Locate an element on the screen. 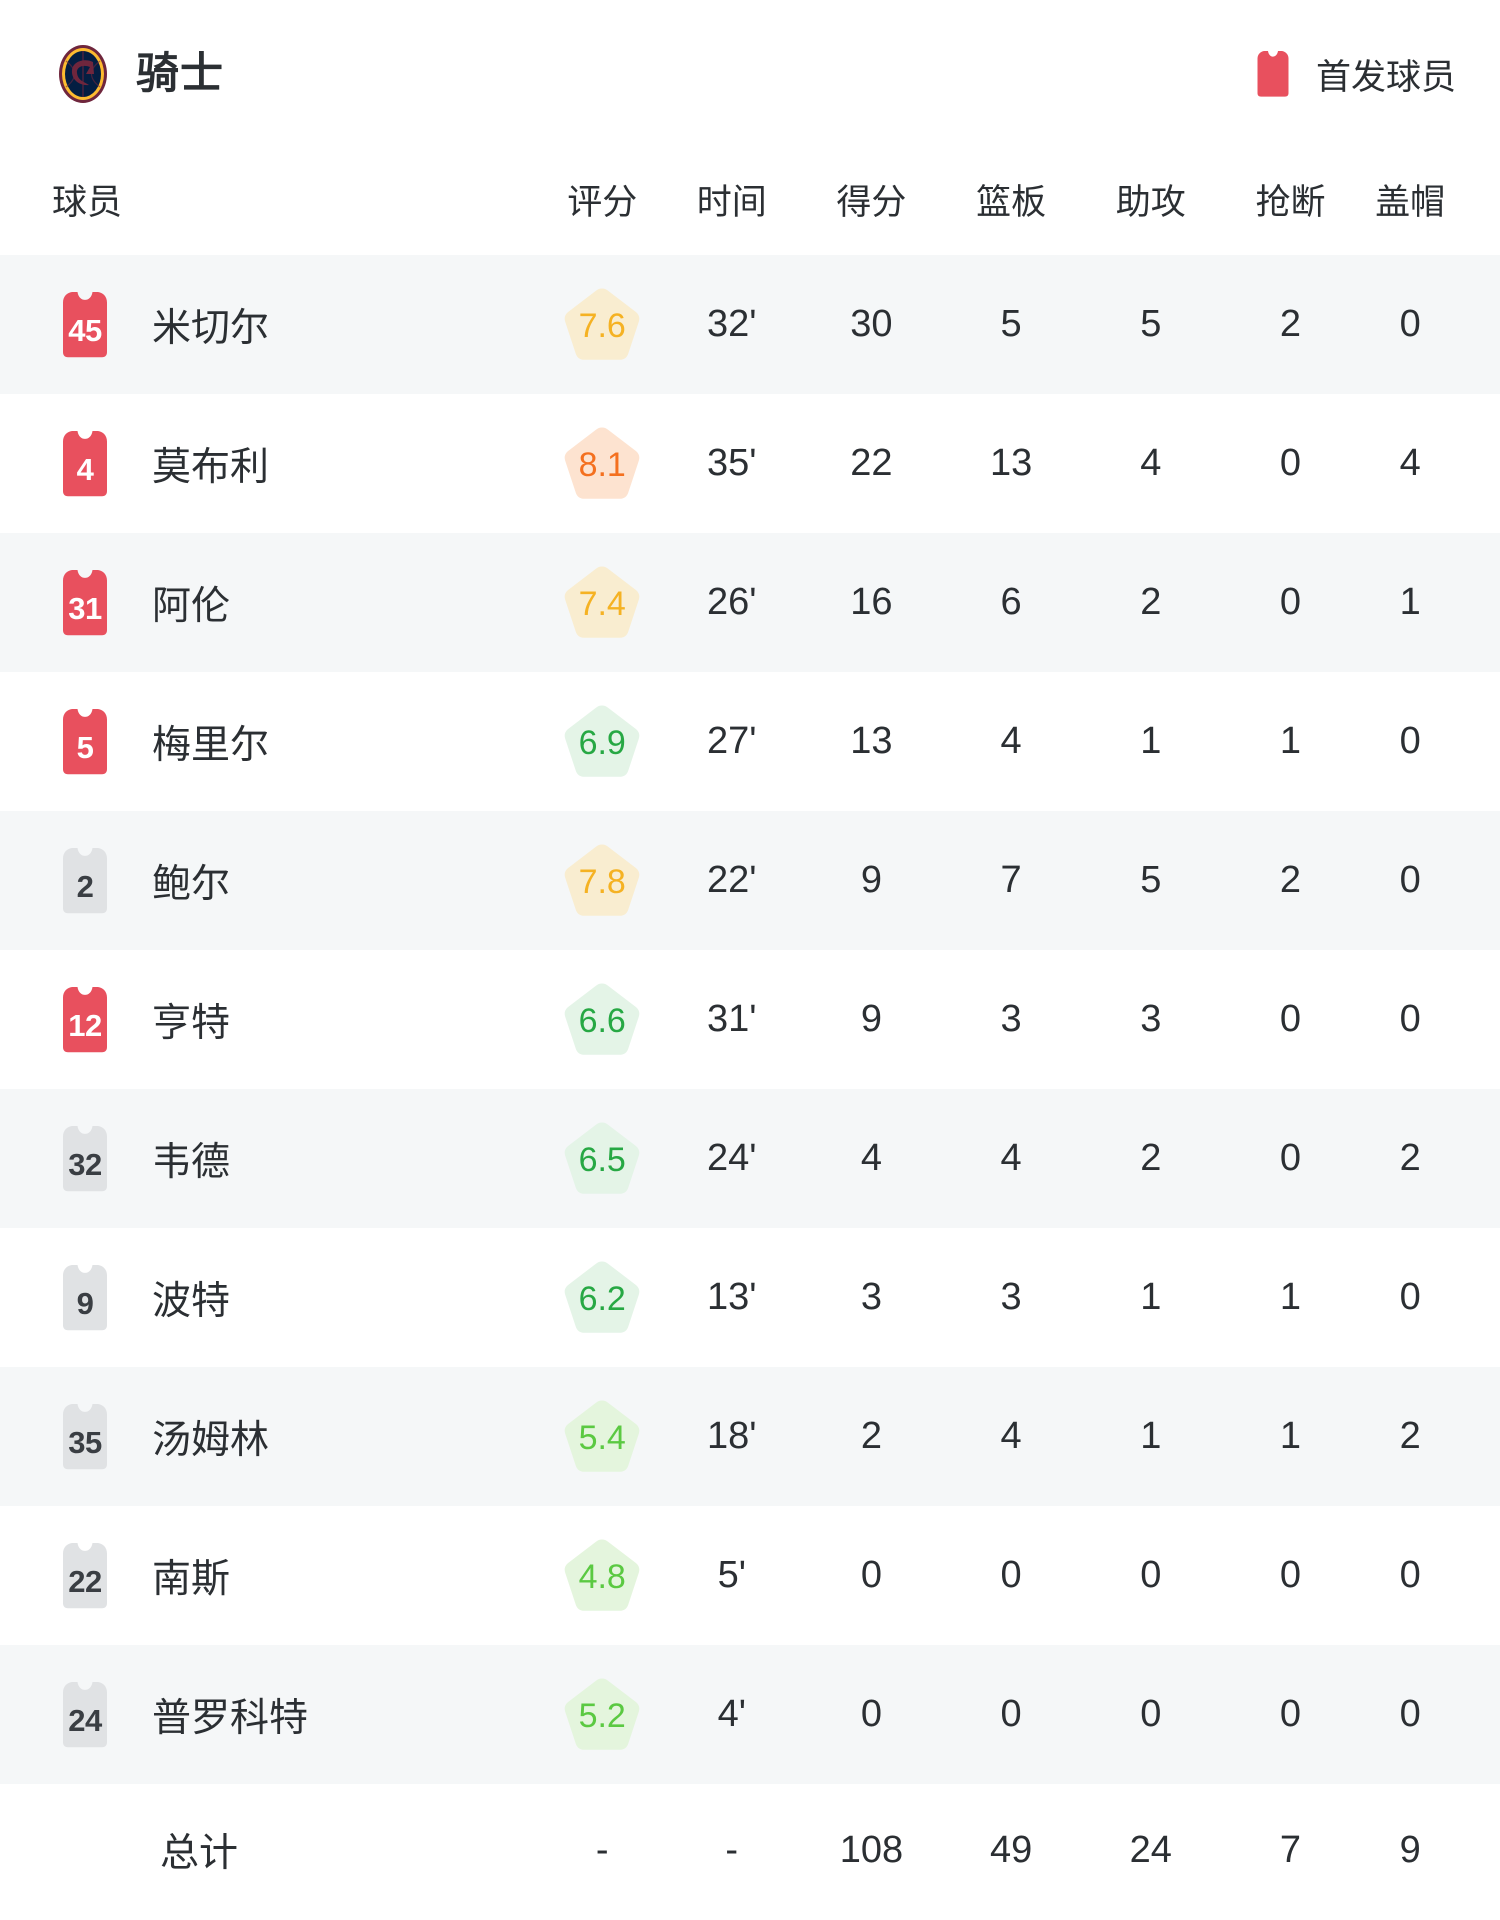 This screenshot has width=1500, height=1920. table-row: 31 阿伦 7.4 26' 16 6 2 0 1 is located at coordinates (750, 602).